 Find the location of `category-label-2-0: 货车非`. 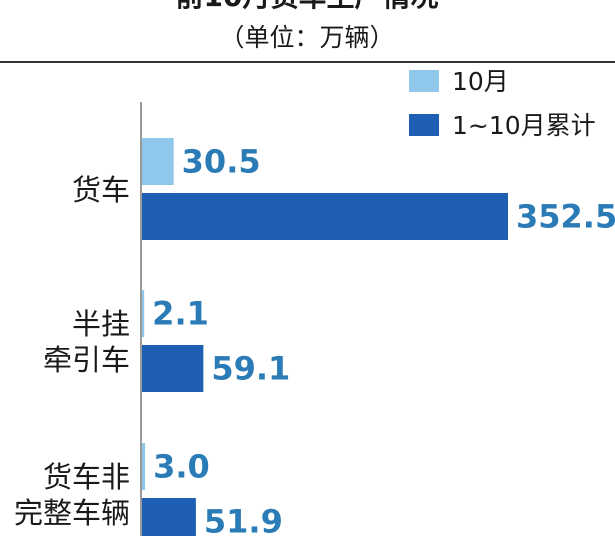

category-label-2-0: 货车非 is located at coordinates (86, 477).